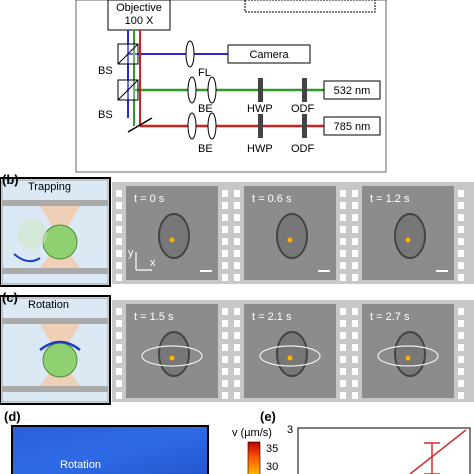 This screenshot has width=474, height=474. I want to click on colorbar-title: v (µm/s), so click(252, 433).